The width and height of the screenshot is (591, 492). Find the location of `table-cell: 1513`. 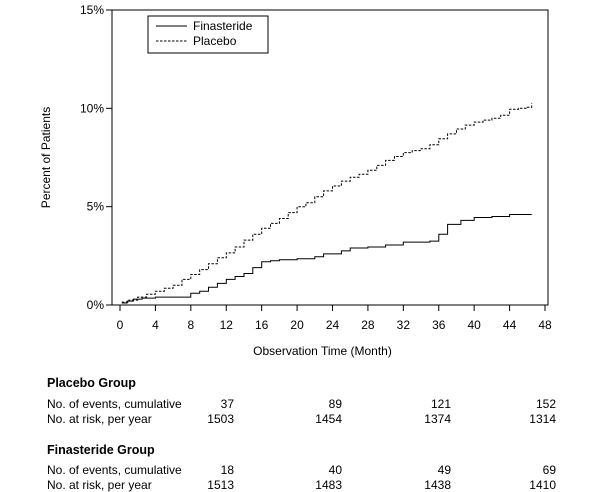

table-cell: 1513 is located at coordinates (220, 485).